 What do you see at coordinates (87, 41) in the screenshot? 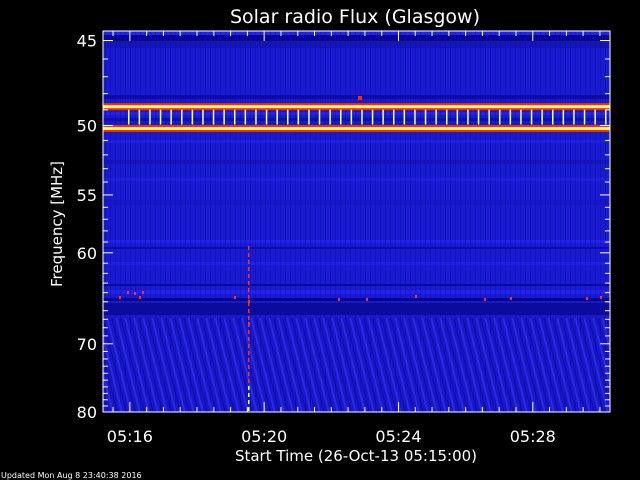
I see `y-tick-label: 45` at bounding box center [87, 41].